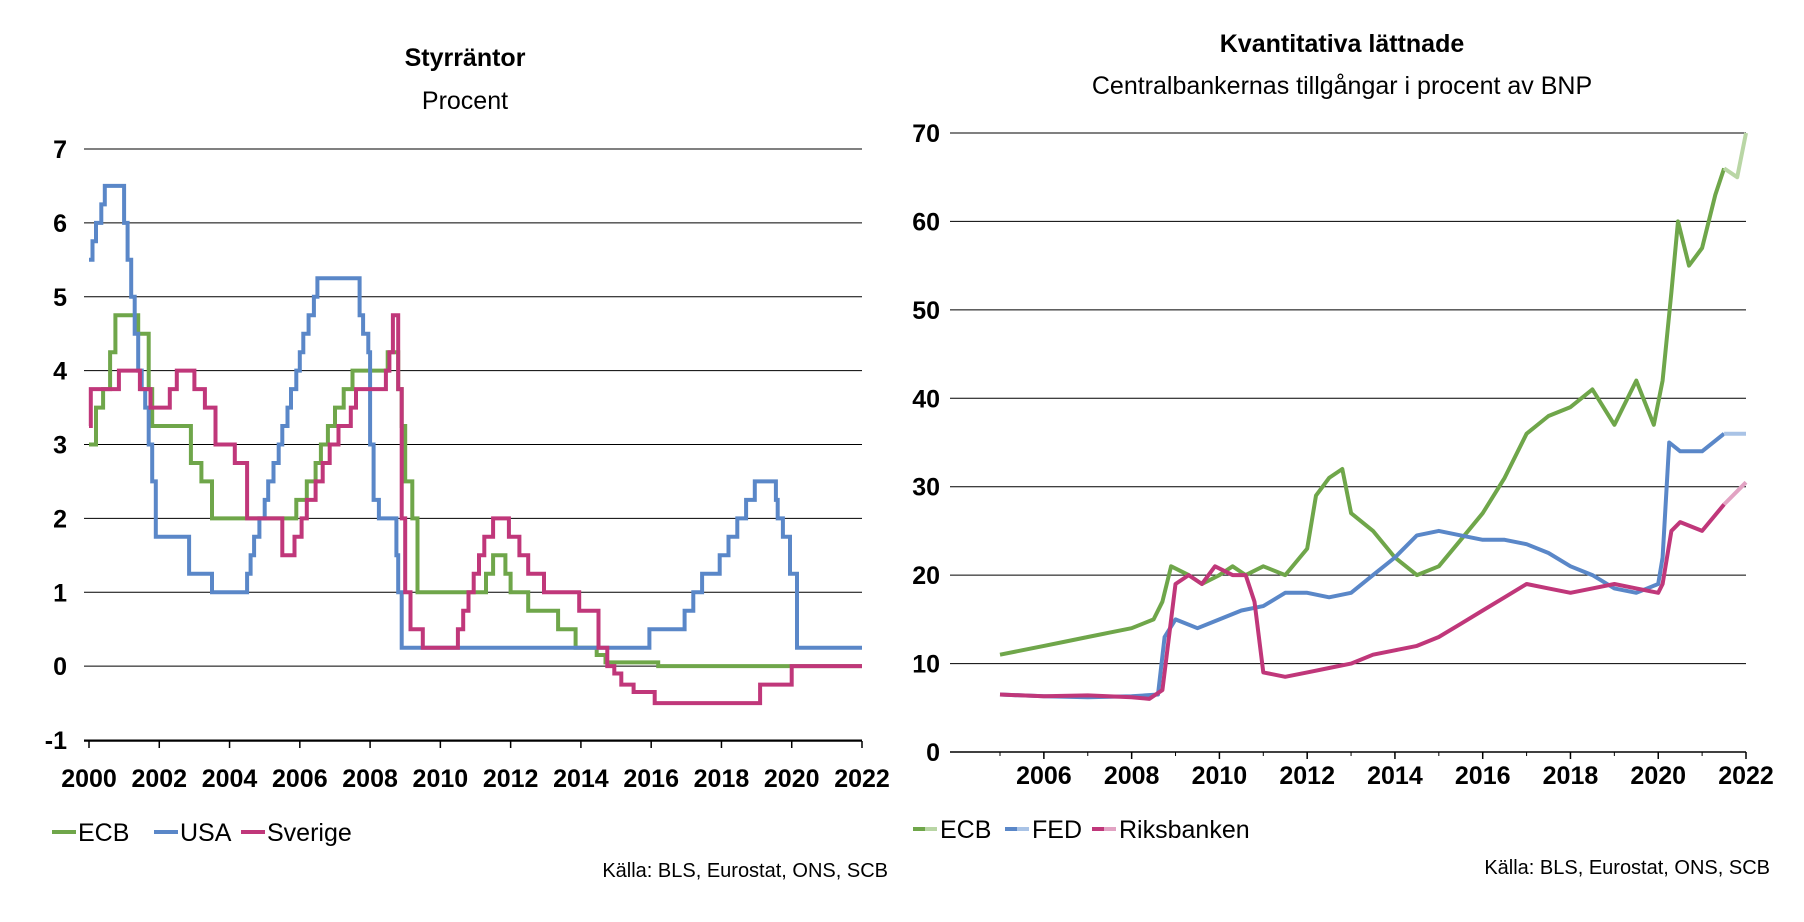  I want to click on y-axis-ticks: -1 0 1 2 3 4 5 6 7, so click(56, 445).